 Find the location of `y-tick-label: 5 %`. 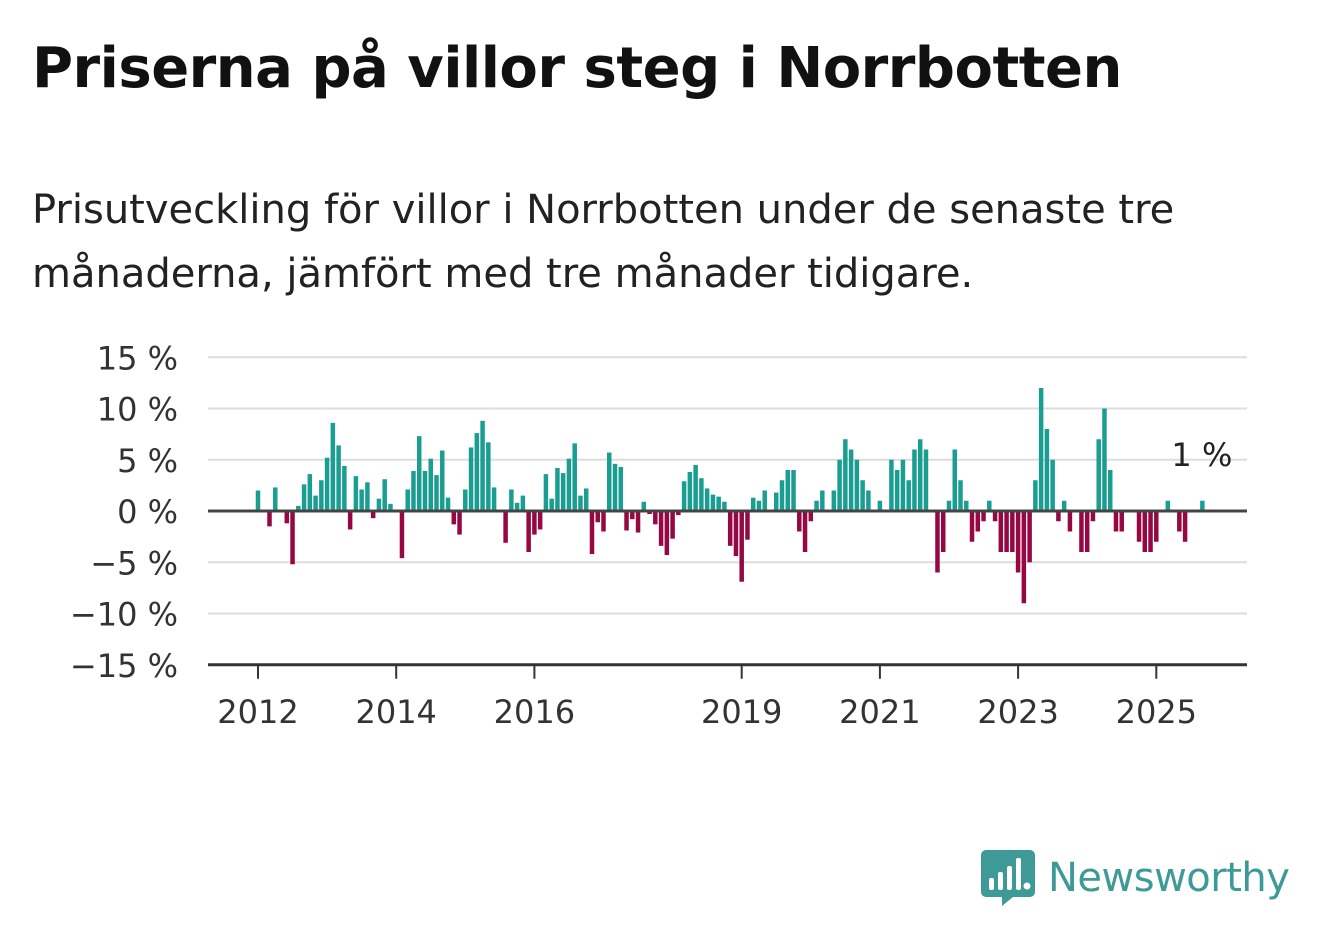

y-tick-label: 5 % is located at coordinates (147, 461).